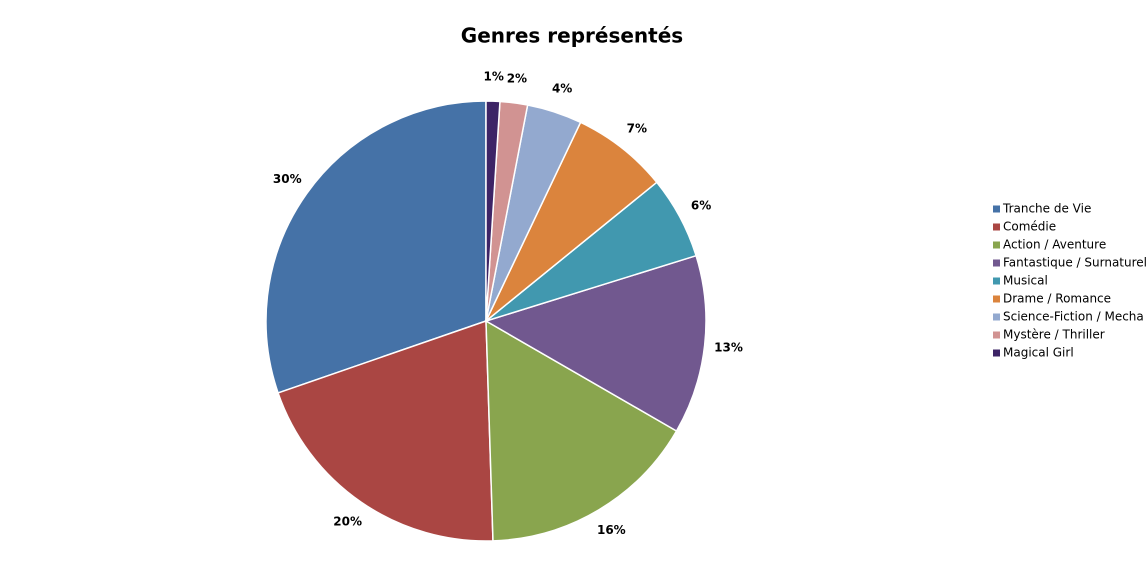 The height and width of the screenshot is (567, 1146). Describe the element at coordinates (1057, 299) in the screenshot. I see `legend-label: Drame / Romance` at that location.